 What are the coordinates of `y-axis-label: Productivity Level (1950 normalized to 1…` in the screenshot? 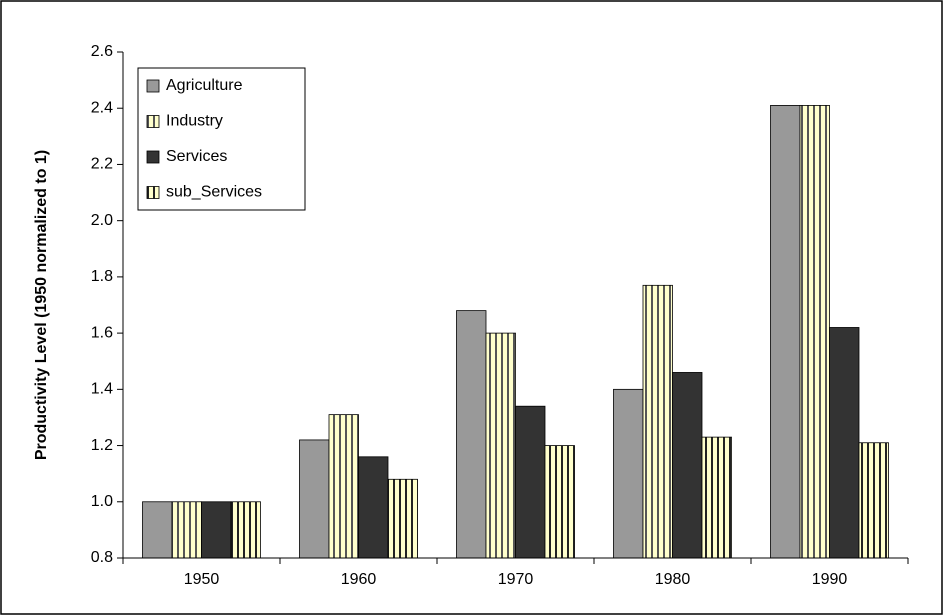 It's located at (41, 305).